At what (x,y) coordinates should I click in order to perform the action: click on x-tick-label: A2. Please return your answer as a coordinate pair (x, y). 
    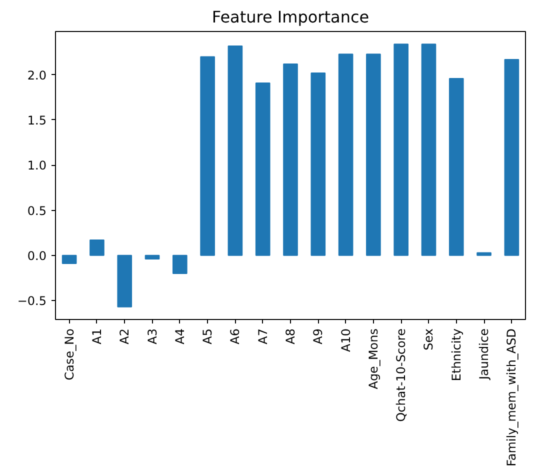
    Looking at the image, I should click on (125, 336).